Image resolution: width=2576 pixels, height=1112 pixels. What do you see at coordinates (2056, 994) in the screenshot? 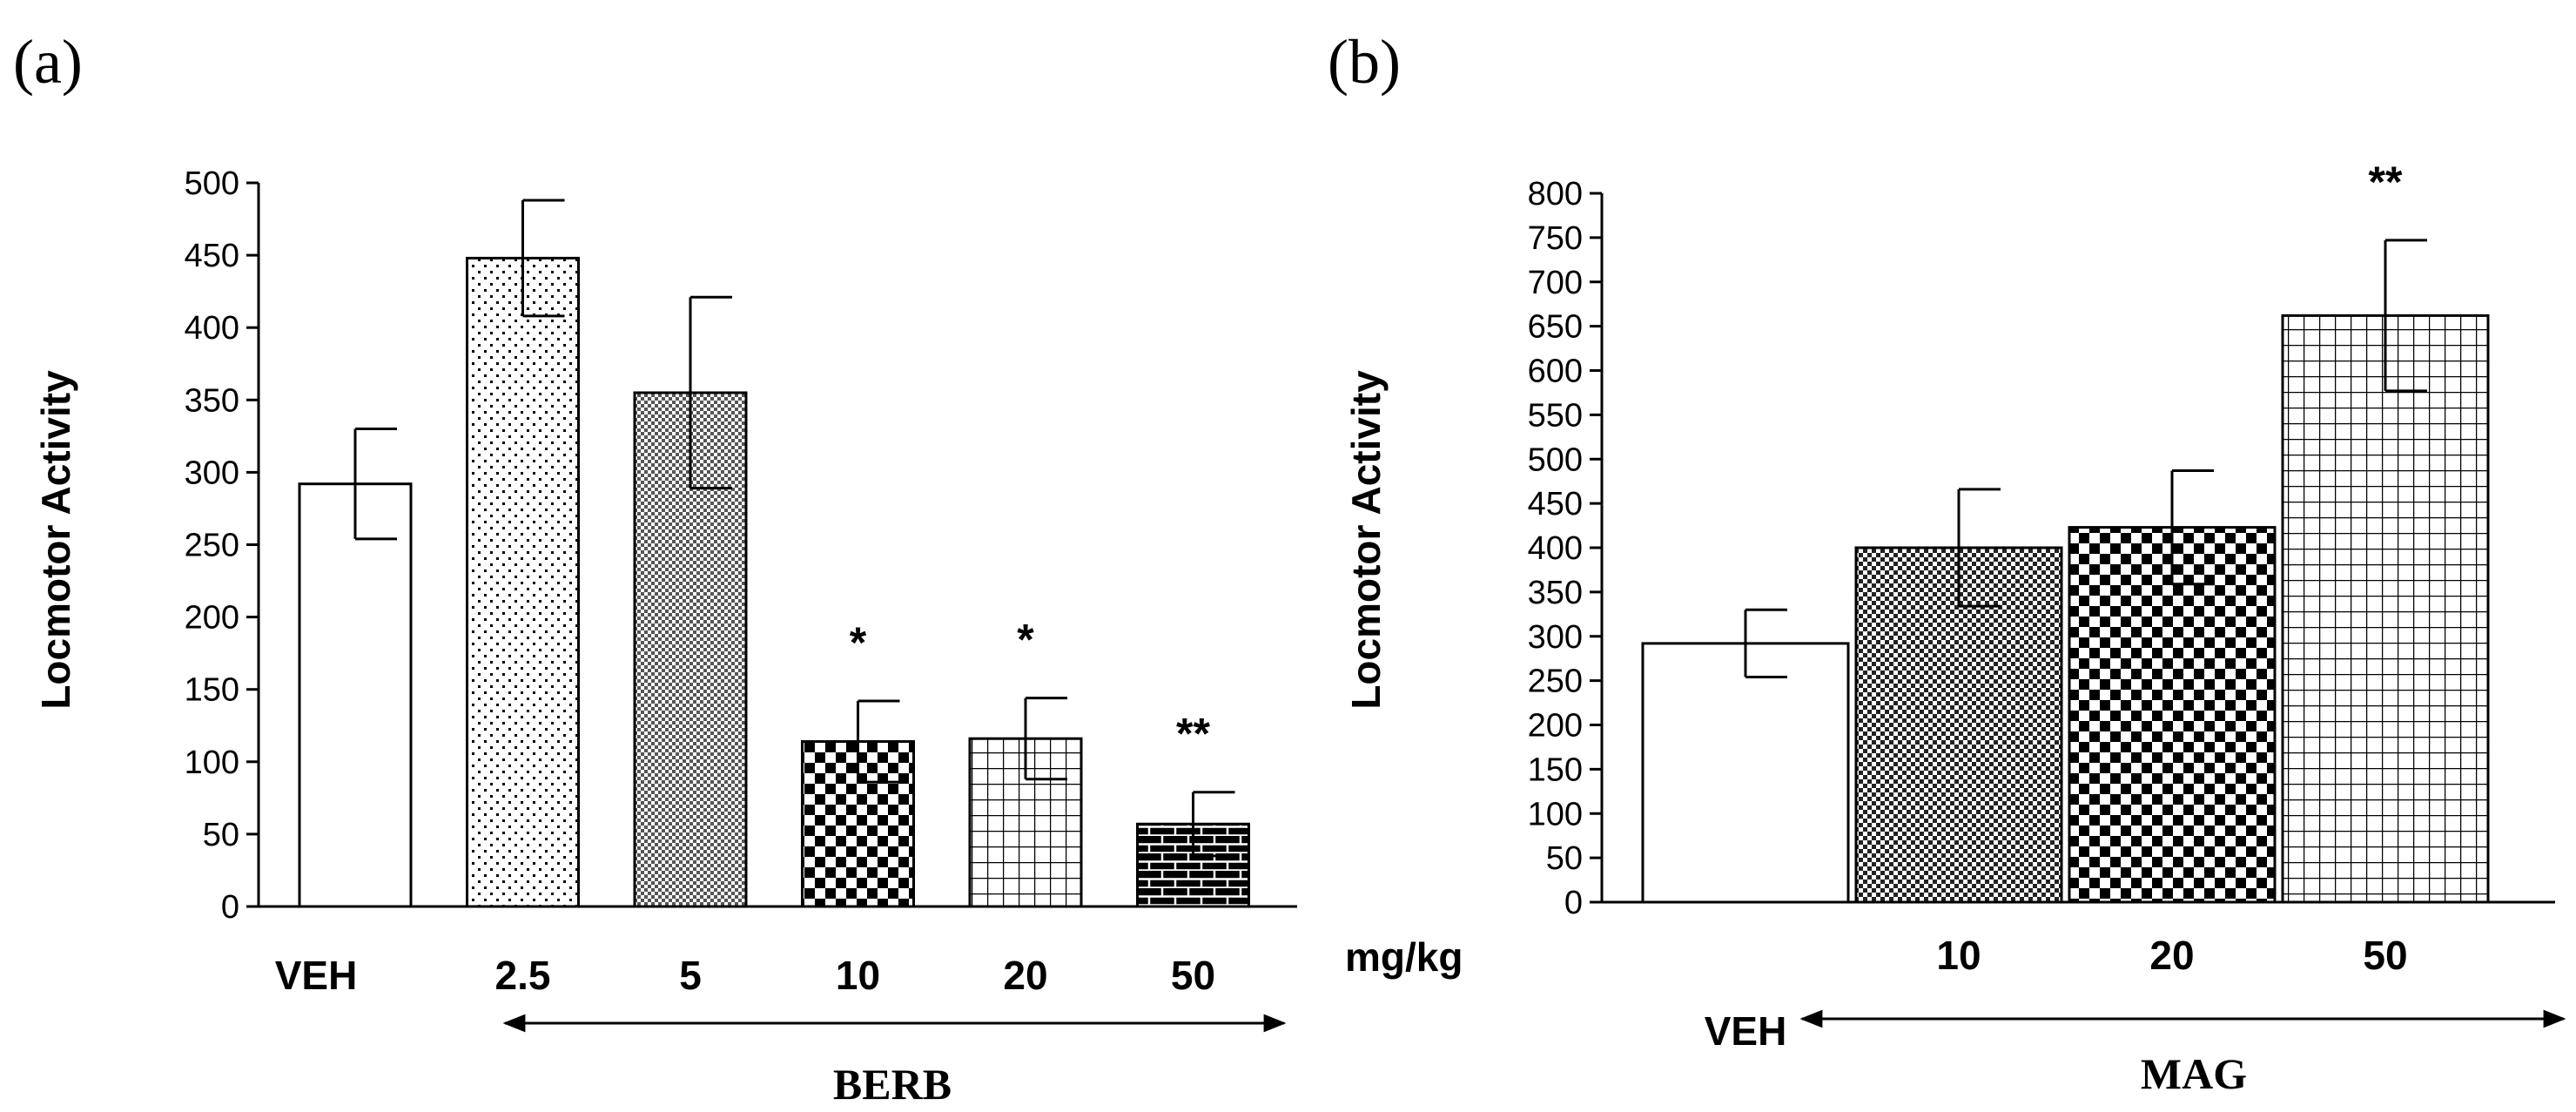
I see `panel-b-category-labels: VEH 10 20 50` at bounding box center [2056, 994].